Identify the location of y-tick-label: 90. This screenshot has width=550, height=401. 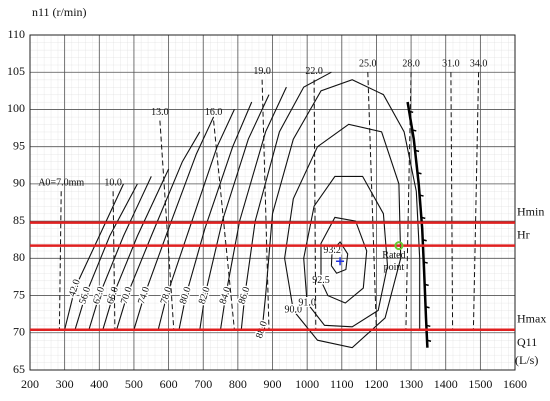
(19, 183).